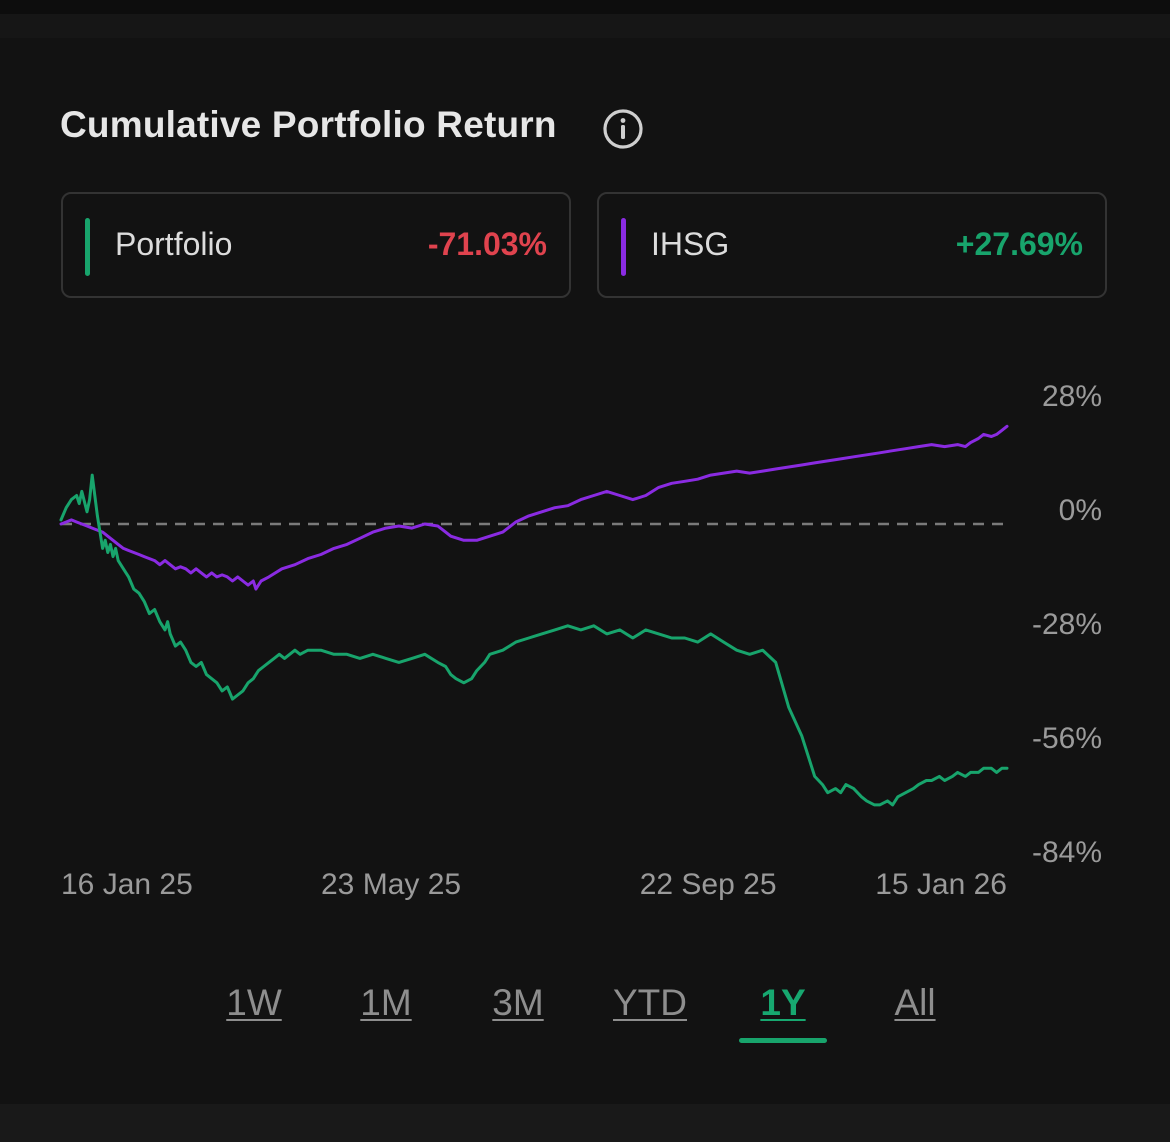 The height and width of the screenshot is (1142, 1170). I want to click on bottom-strip, so click(585, 1123).